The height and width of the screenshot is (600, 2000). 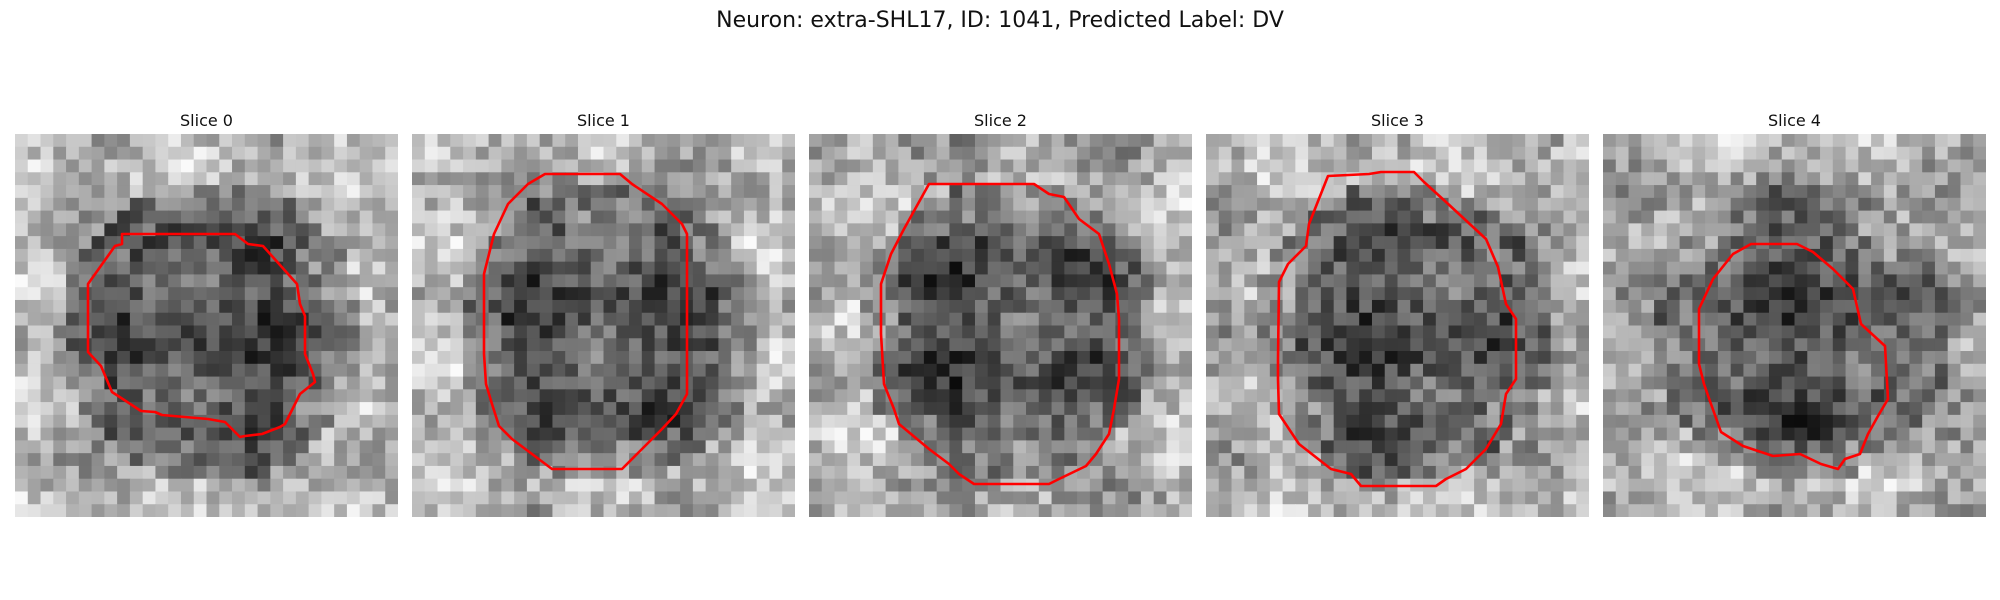 I want to click on slice-title: Slice 4, so click(x=1794, y=121).